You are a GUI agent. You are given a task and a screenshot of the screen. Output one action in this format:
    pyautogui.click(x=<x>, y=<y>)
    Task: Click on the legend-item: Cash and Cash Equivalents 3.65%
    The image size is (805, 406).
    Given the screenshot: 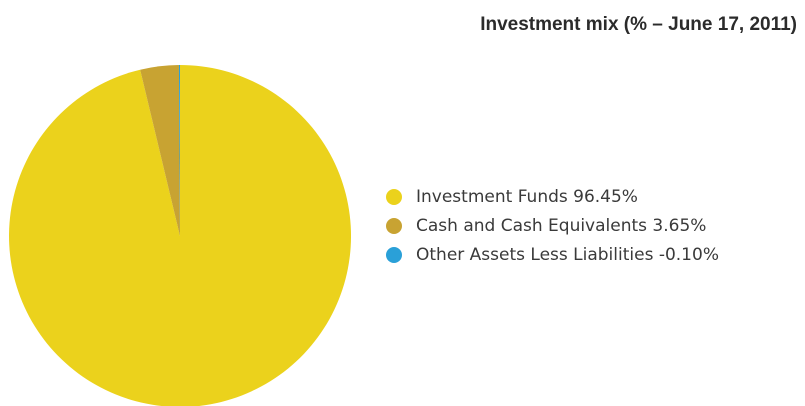 What is the action you would take?
    pyautogui.click(x=552, y=225)
    